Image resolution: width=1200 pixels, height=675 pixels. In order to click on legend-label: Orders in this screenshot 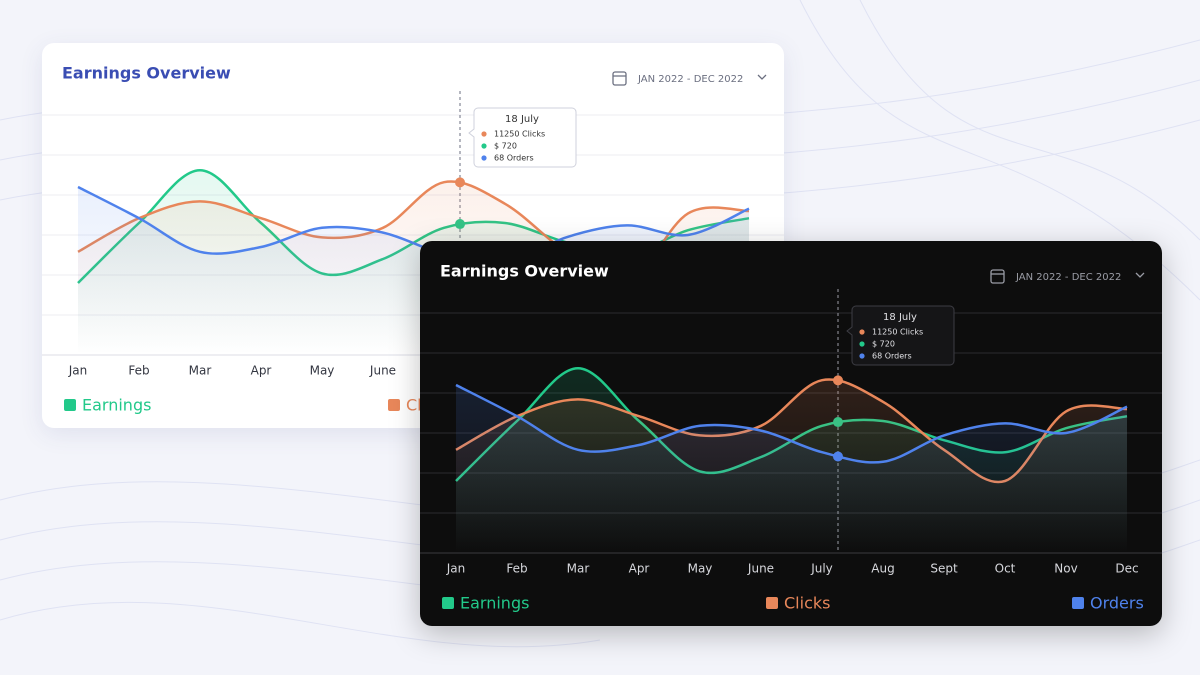, I will do `click(1117, 603)`.